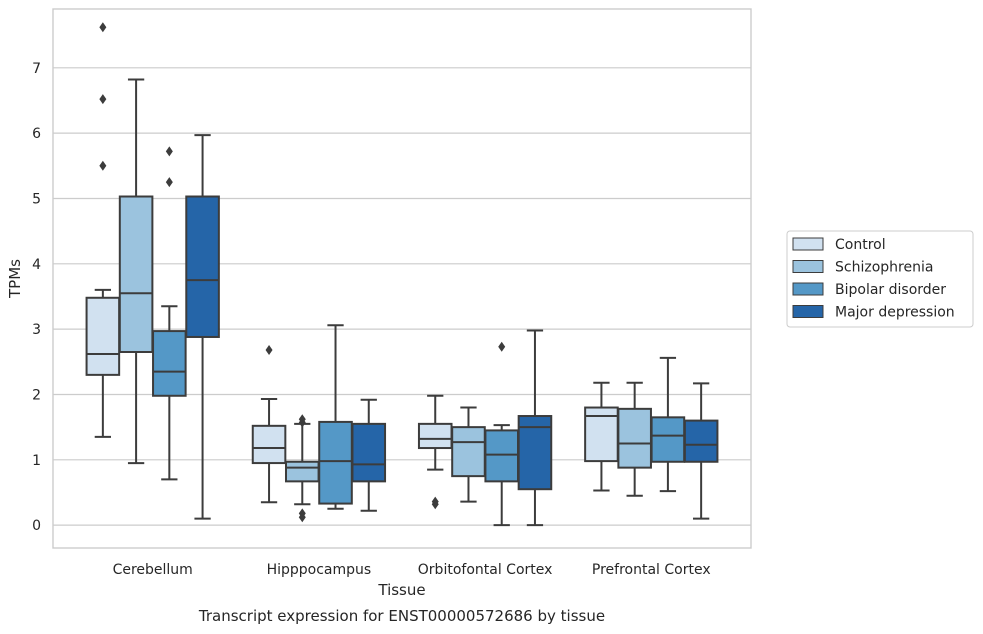 This screenshot has height=634, width=983. Describe the element at coordinates (485, 570) in the screenshot. I see `x-tick-label: Orbitofontal Cortex` at that location.